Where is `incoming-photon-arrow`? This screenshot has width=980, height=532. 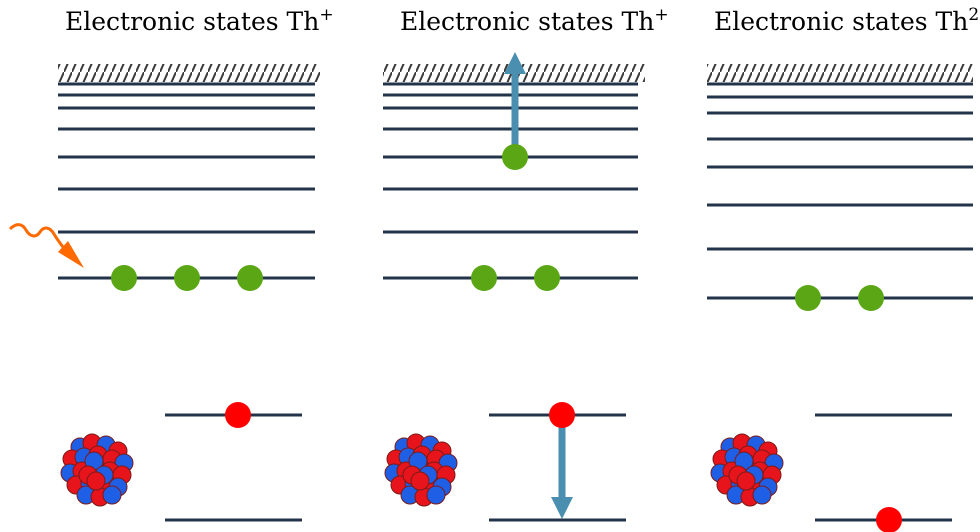
incoming-photon-arrow is located at coordinates (46, 245).